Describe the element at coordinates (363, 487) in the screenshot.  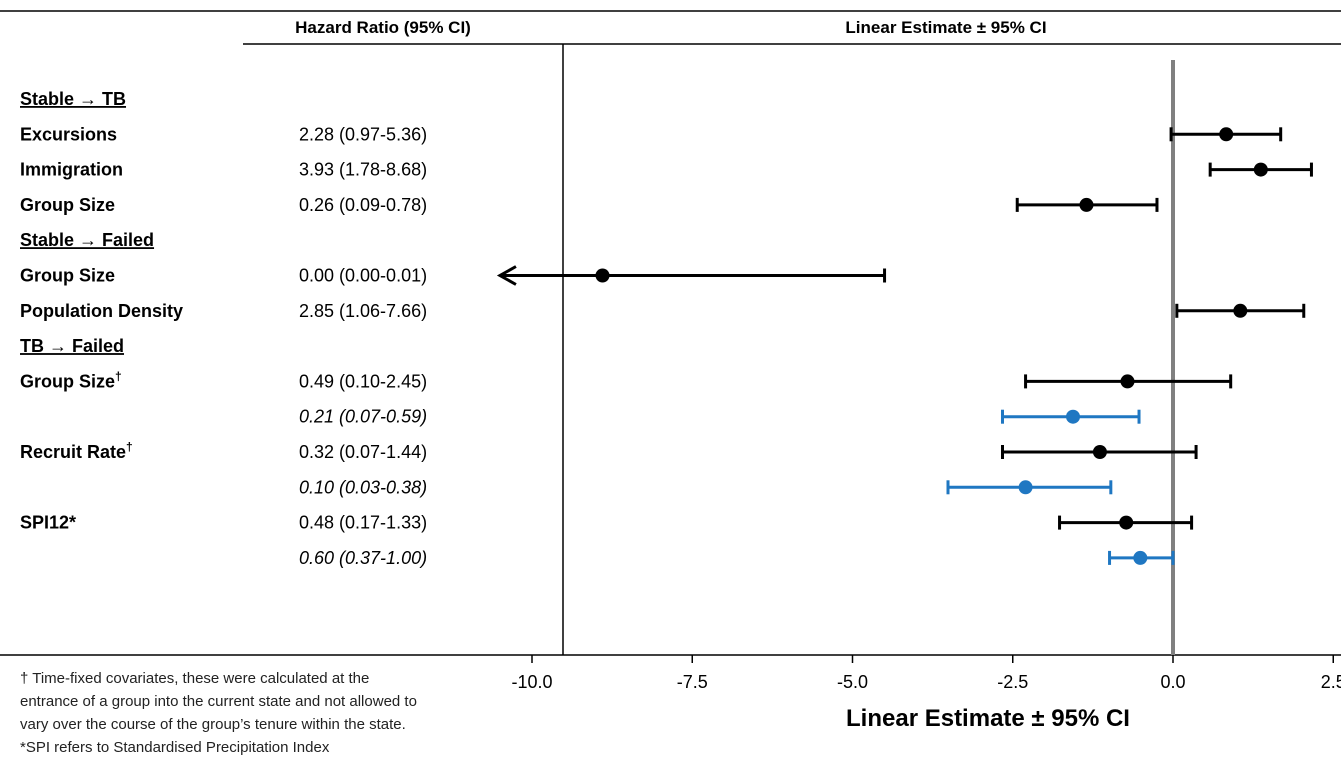
I see `hazard-ratio-value: 0.10 (0.03-0.38)` at that location.